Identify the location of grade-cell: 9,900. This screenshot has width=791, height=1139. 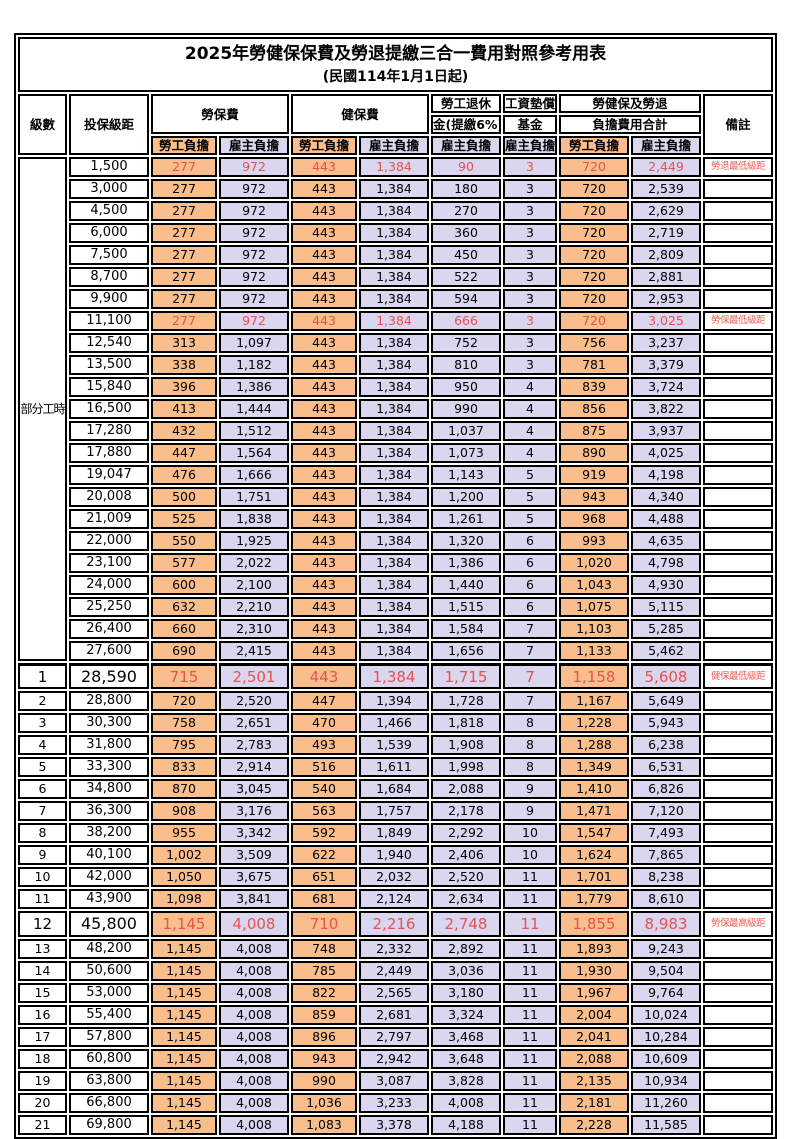
(109, 299).